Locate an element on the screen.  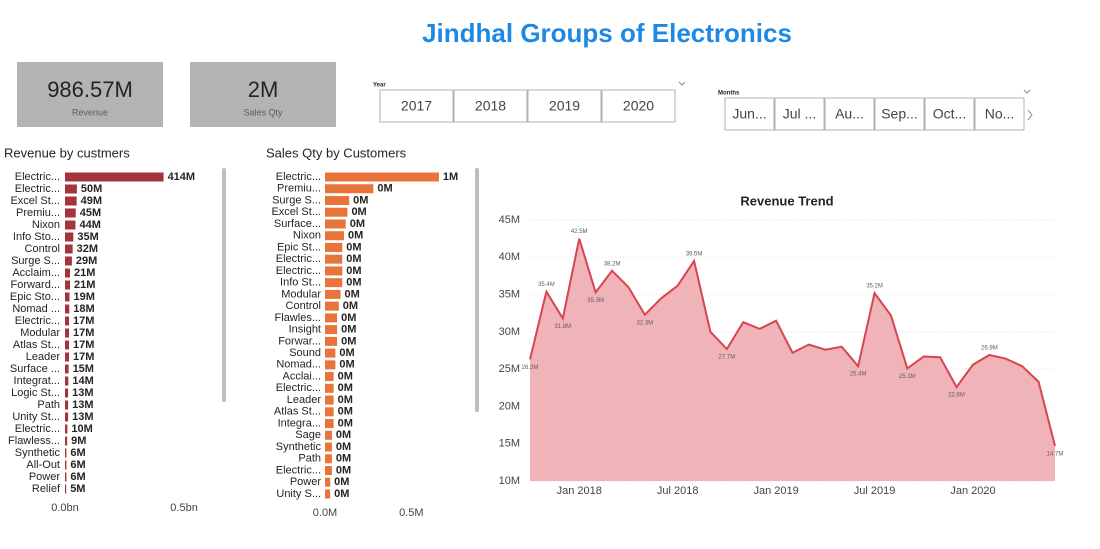
y-tick-label: 20M is located at coordinates (509, 406).